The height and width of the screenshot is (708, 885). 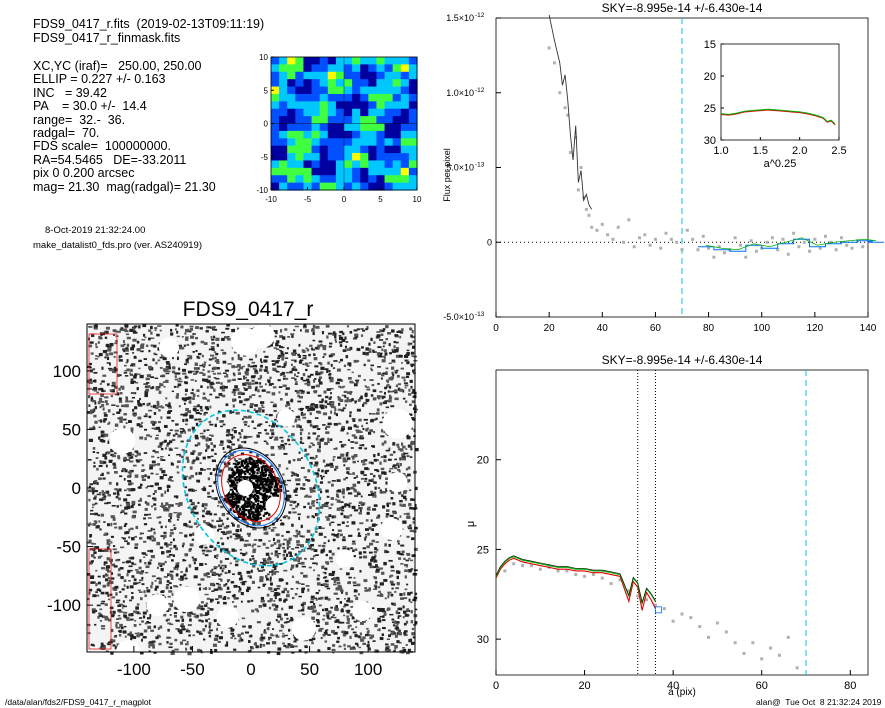 I want to click on param-center: XC,YC (iraf)= 250.00, 250.00, so click(x=117, y=66).